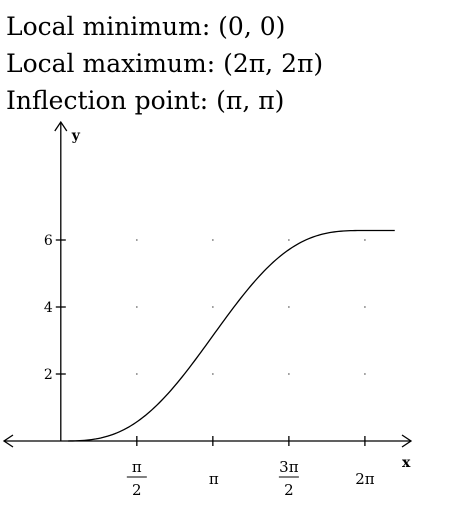 The width and height of the screenshot is (473, 527). I want to click on y-axis-label: y, so click(76, 136).